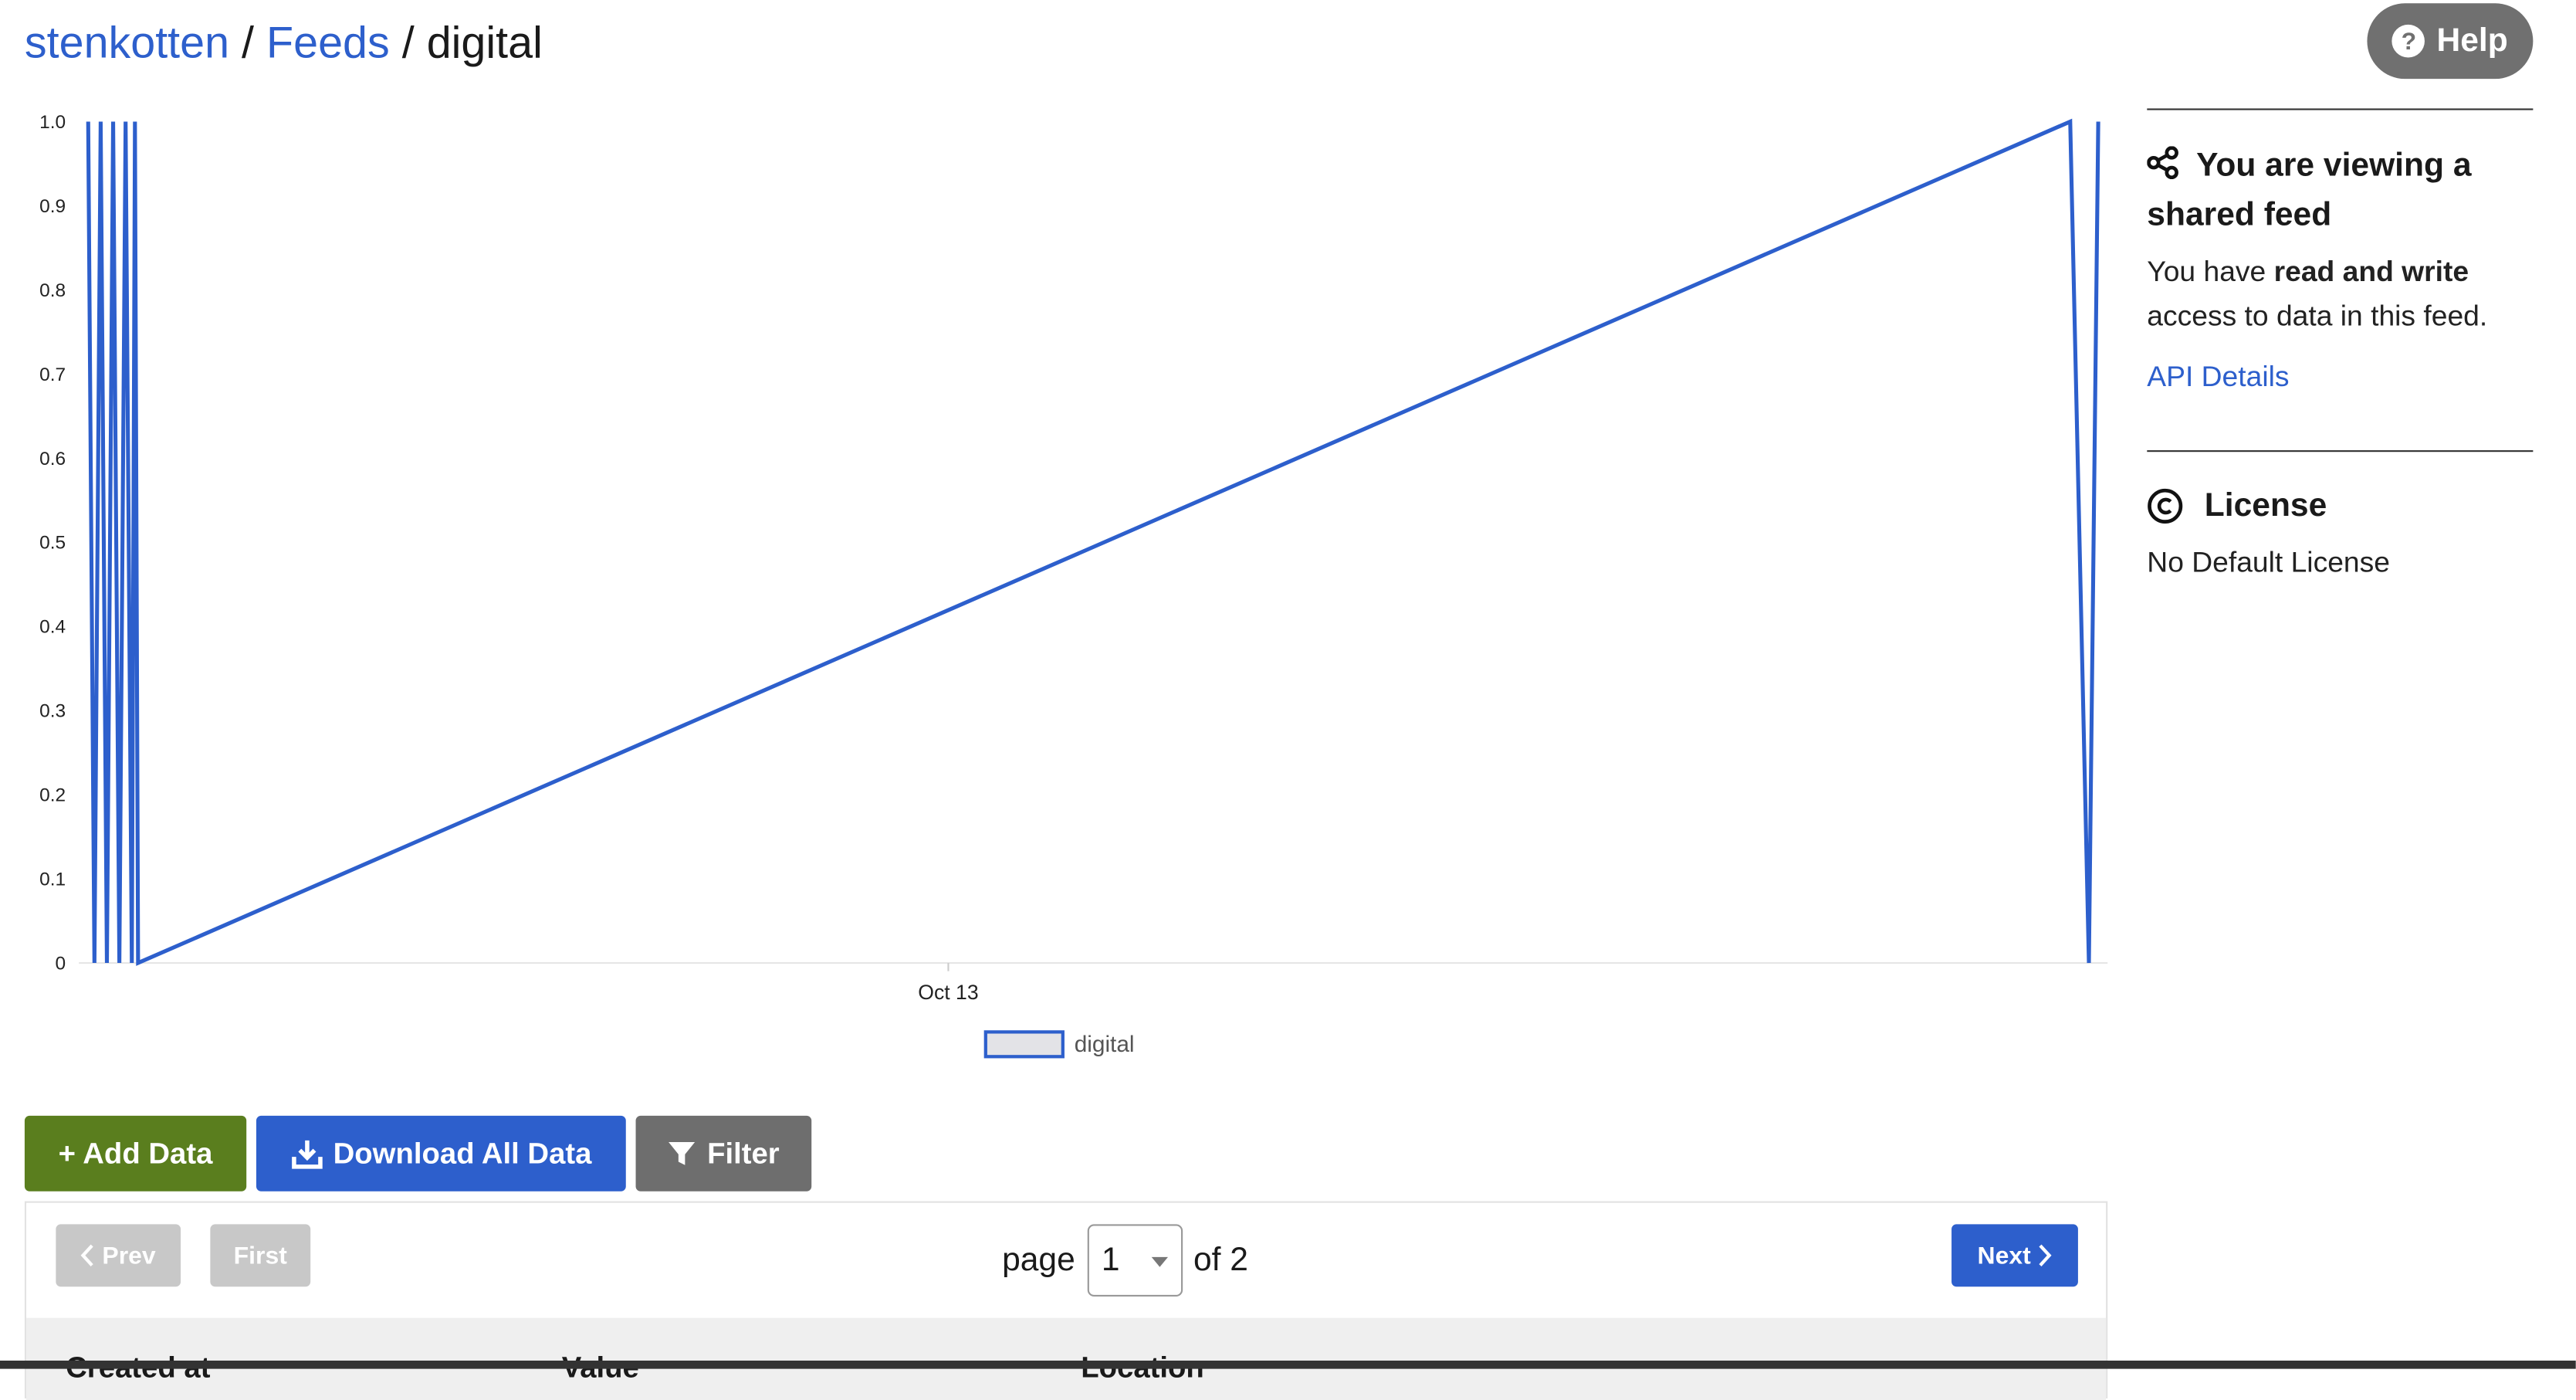 This screenshot has width=2576, height=1400. What do you see at coordinates (52, 122) in the screenshot?
I see `y-tick-label: 1.0` at bounding box center [52, 122].